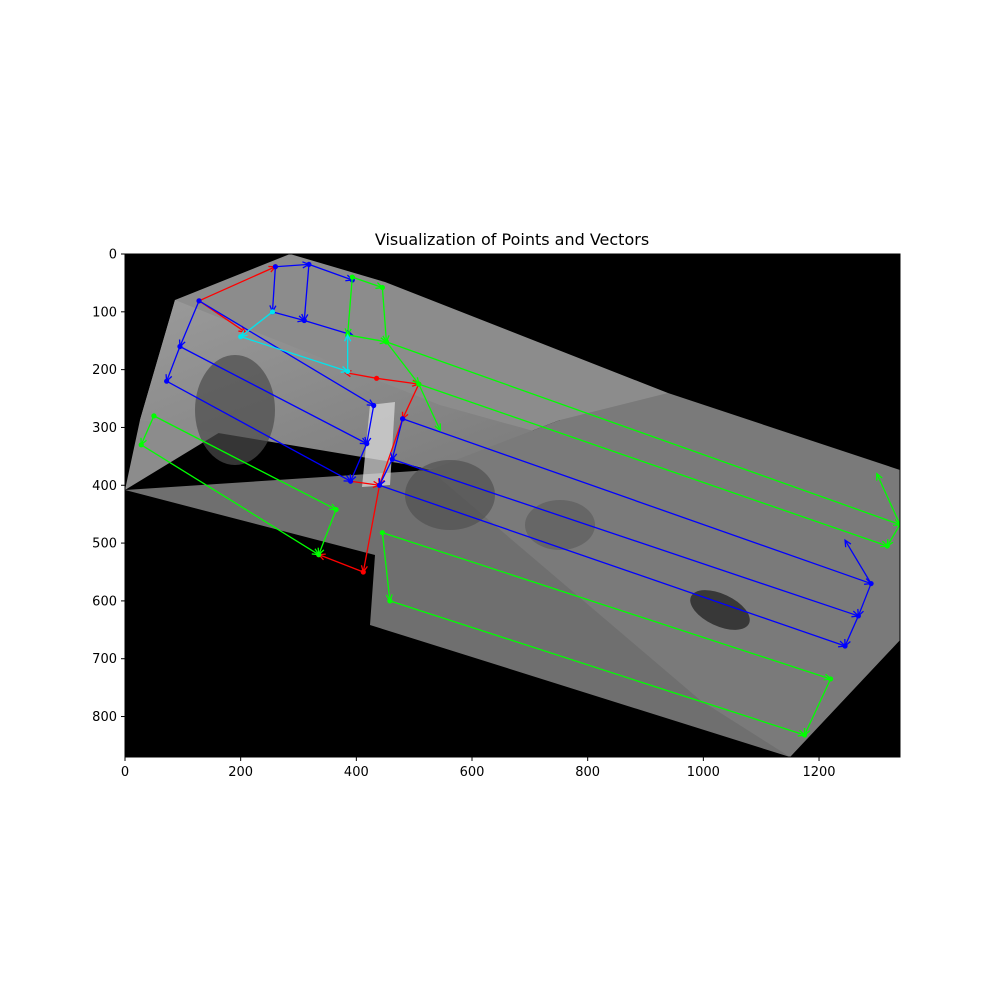  What do you see at coordinates (587, 772) in the screenshot?
I see `x-tick-label: 800` at bounding box center [587, 772].